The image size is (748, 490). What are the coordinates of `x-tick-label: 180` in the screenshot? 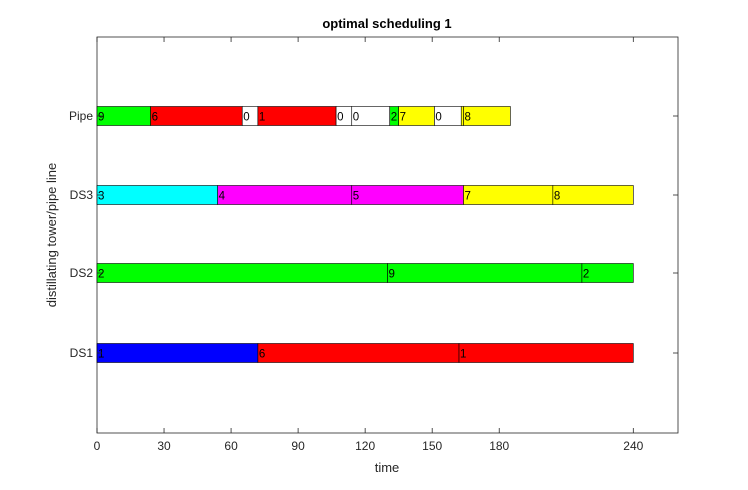 It's located at (499, 446).